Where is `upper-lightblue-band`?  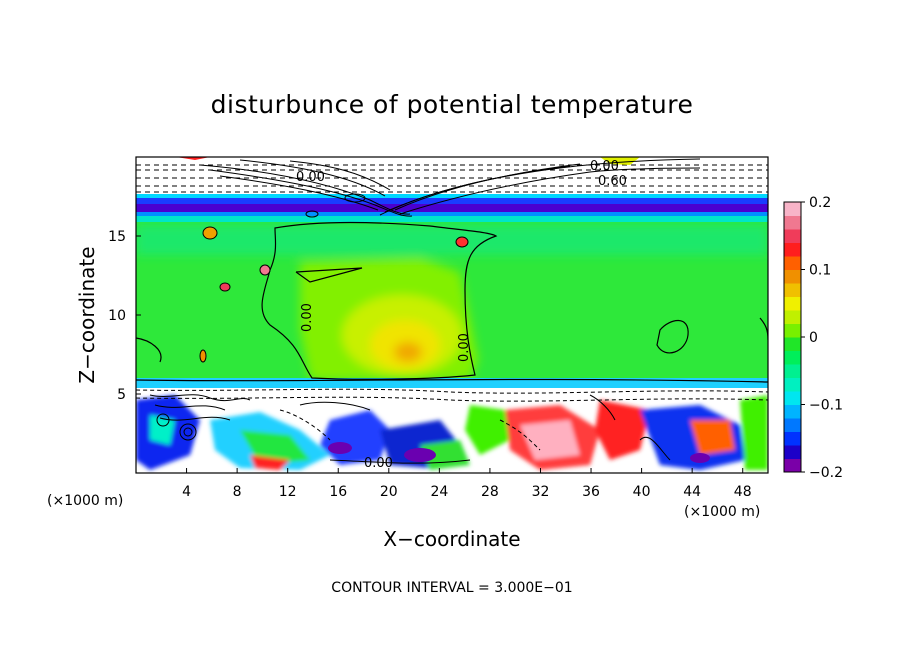
upper-lightblue-band is located at coordinates (452, 214).